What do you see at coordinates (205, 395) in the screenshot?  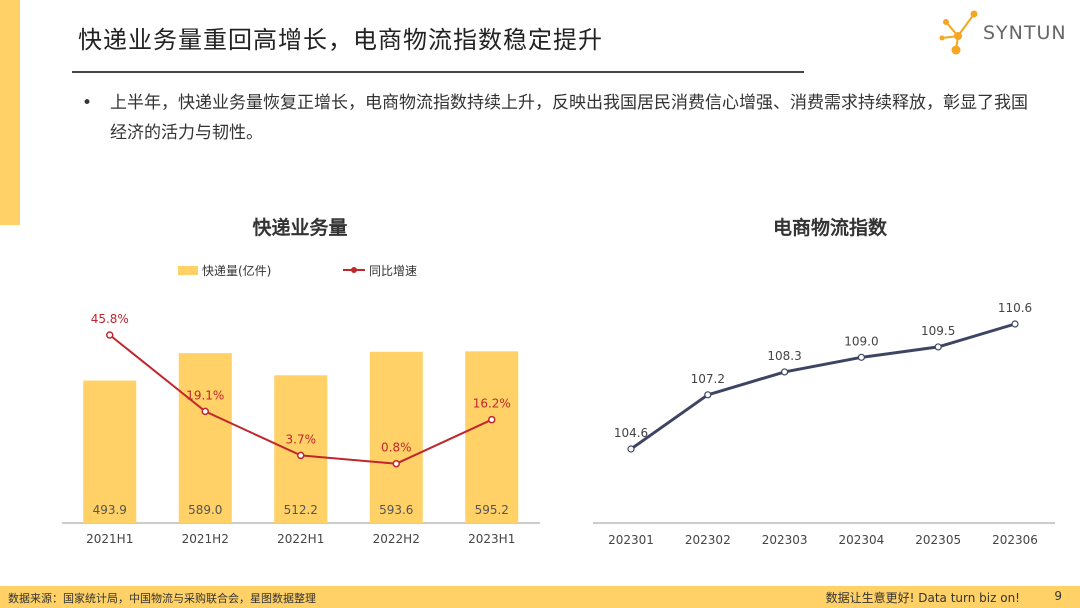 I see `growth-value-label: 19.1%` at bounding box center [205, 395].